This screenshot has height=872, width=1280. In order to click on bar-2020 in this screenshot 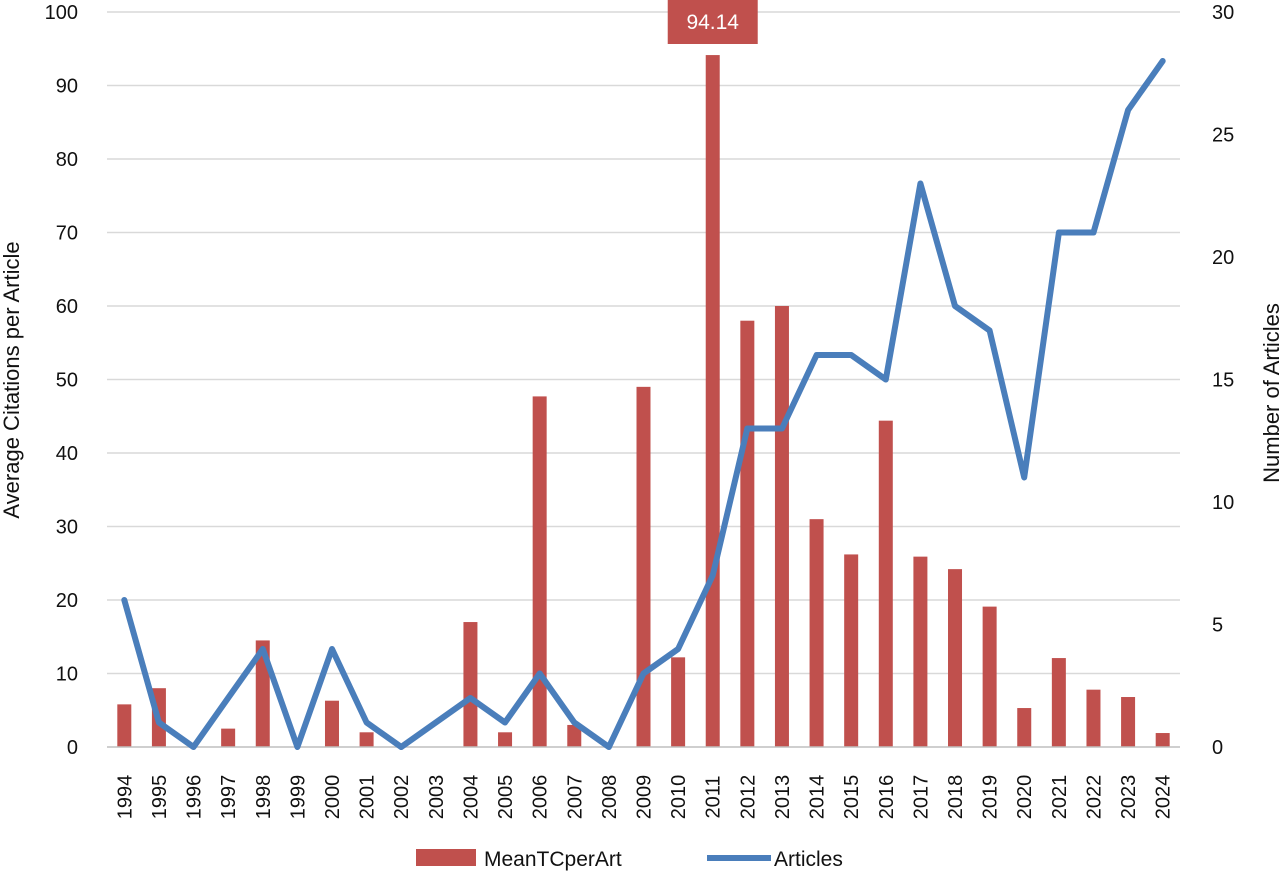, I will do `click(1024, 727)`.